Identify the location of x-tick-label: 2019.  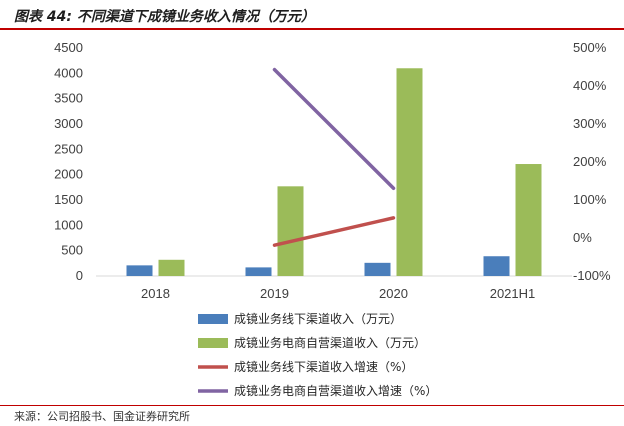
(274, 293).